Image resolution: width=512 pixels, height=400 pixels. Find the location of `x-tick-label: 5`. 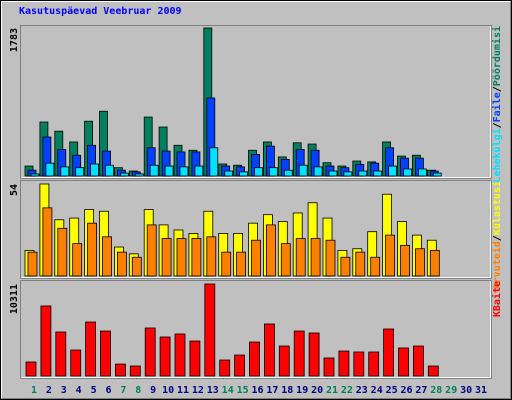

x-tick-label: 5 is located at coordinates (94, 390).